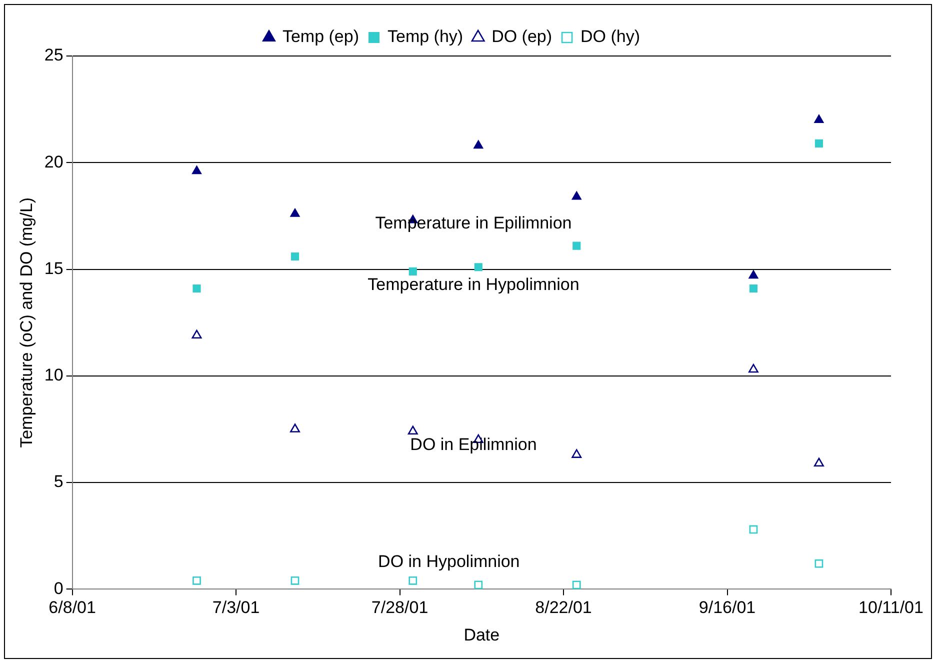 The width and height of the screenshot is (938, 665). Describe the element at coordinates (473, 444) in the screenshot. I see `annotation: DO in Epilimnion` at that location.